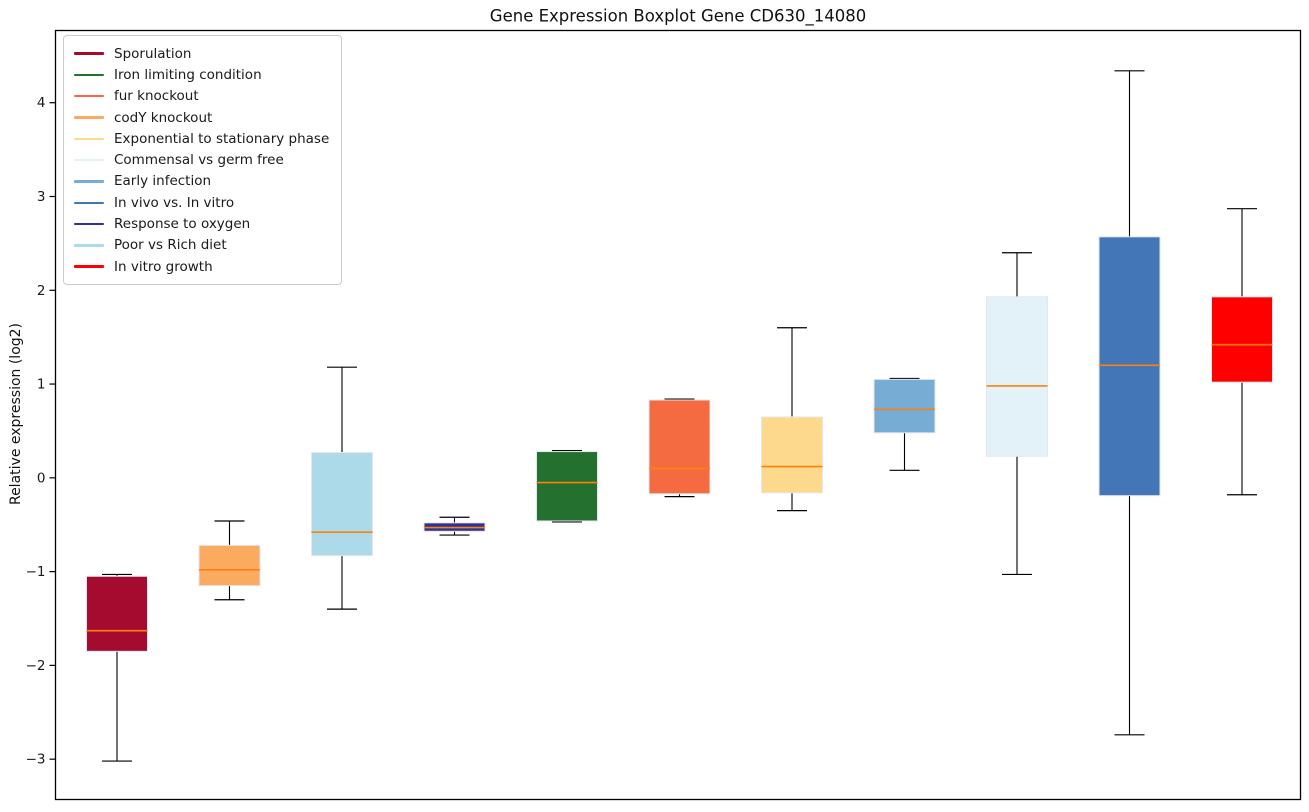 This screenshot has height=812, width=1309. I want to click on legend-item-early-infection: Early infection, so click(201, 181).